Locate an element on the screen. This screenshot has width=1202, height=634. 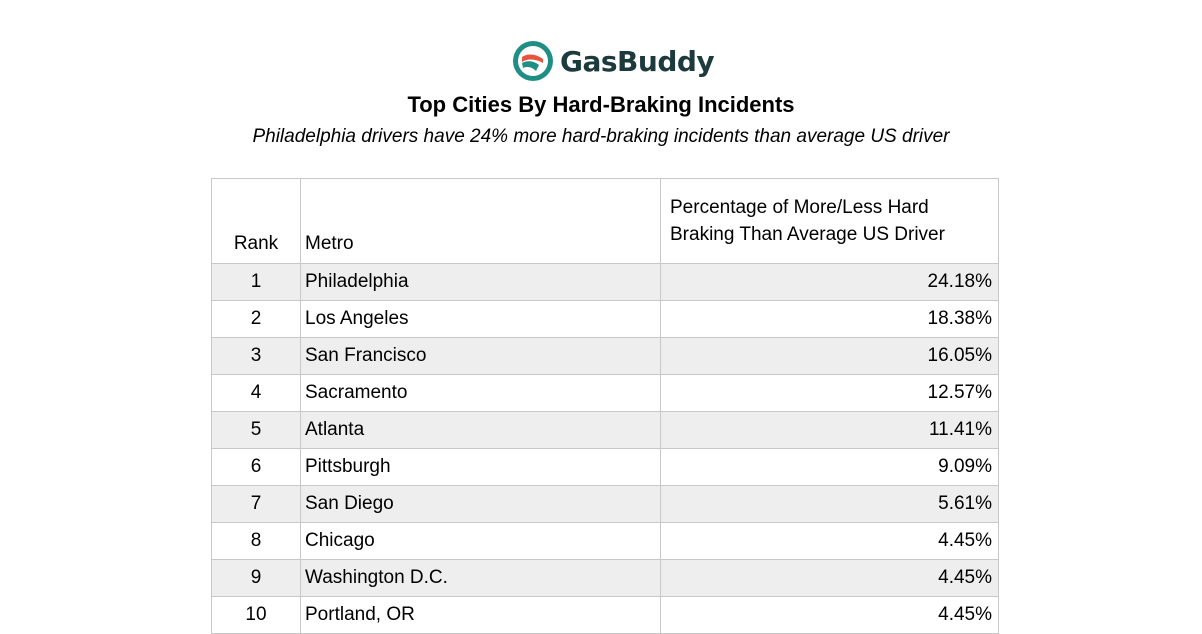
table-row: 8 Chicago 4.45% is located at coordinates (605, 541).